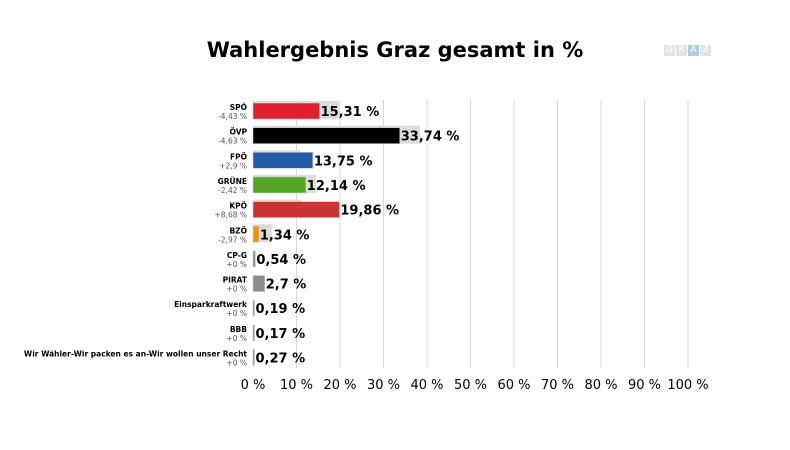 The width and height of the screenshot is (790, 450). Describe the element at coordinates (232, 116) in the screenshot. I see `change-label: -4,43 %` at that location.